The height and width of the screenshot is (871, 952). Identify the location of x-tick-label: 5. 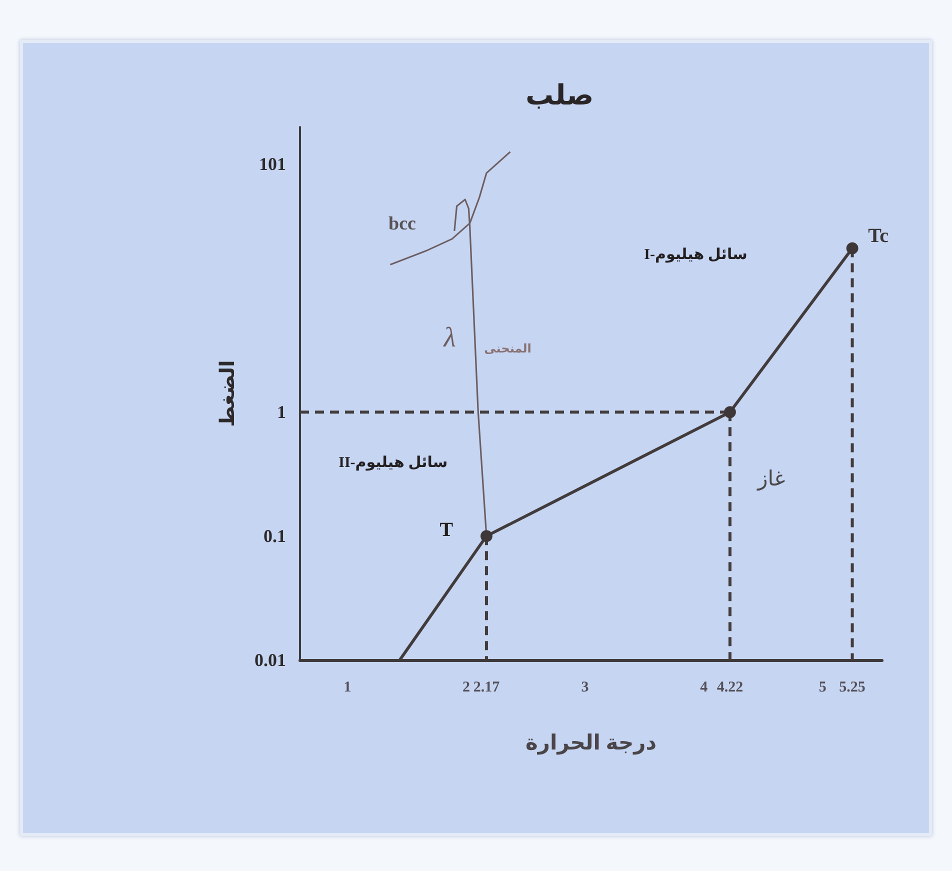
(822, 688).